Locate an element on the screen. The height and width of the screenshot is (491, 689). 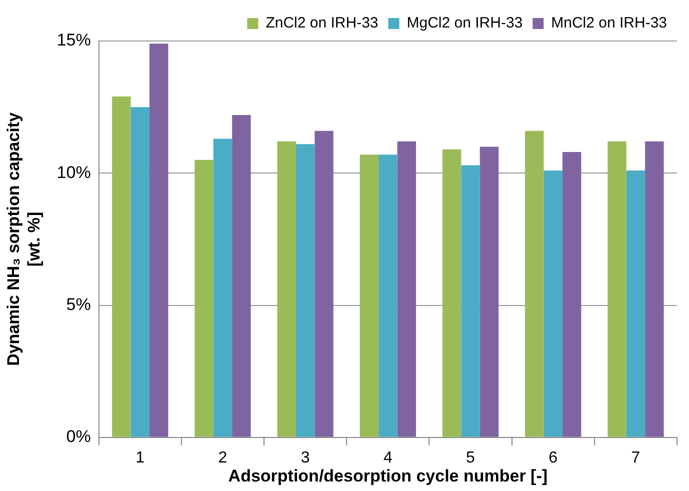
x-tick-label: 5 is located at coordinates (471, 457).